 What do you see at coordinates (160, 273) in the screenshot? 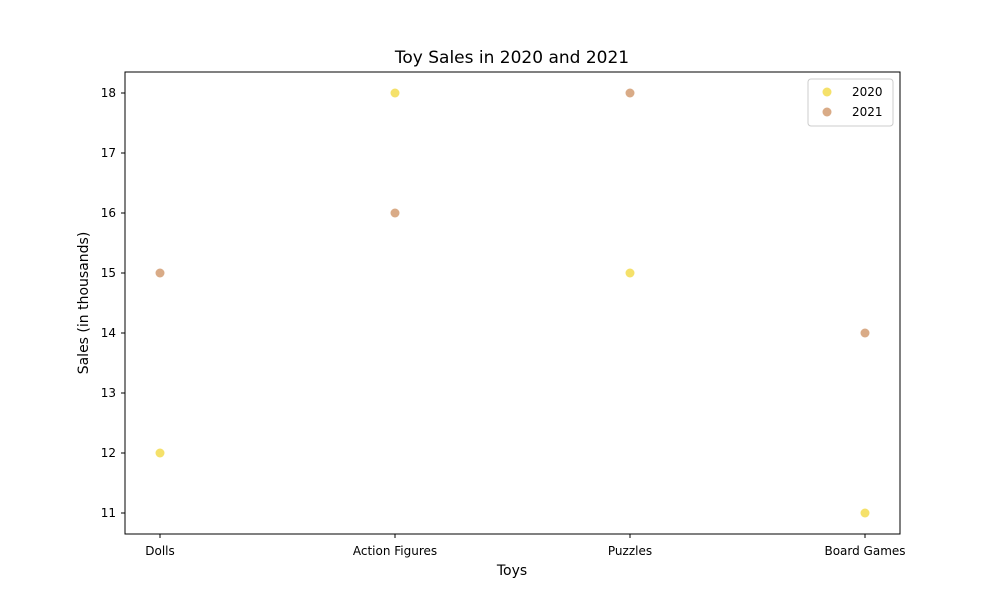
I see `point-2021-dolls` at bounding box center [160, 273].